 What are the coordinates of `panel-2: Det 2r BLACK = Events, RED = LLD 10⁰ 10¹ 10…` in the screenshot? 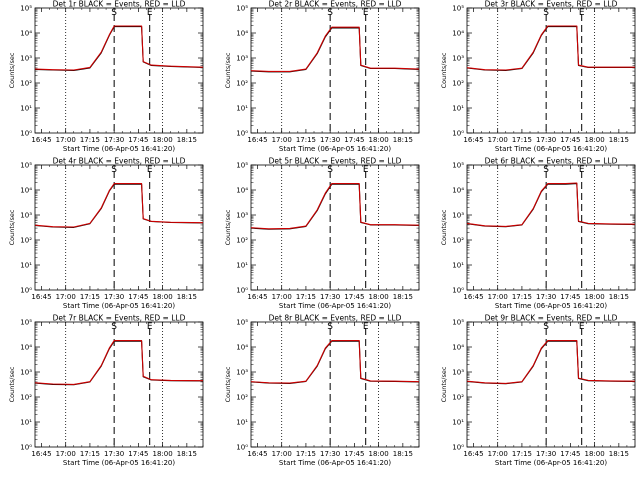 It's located at (322, 76).